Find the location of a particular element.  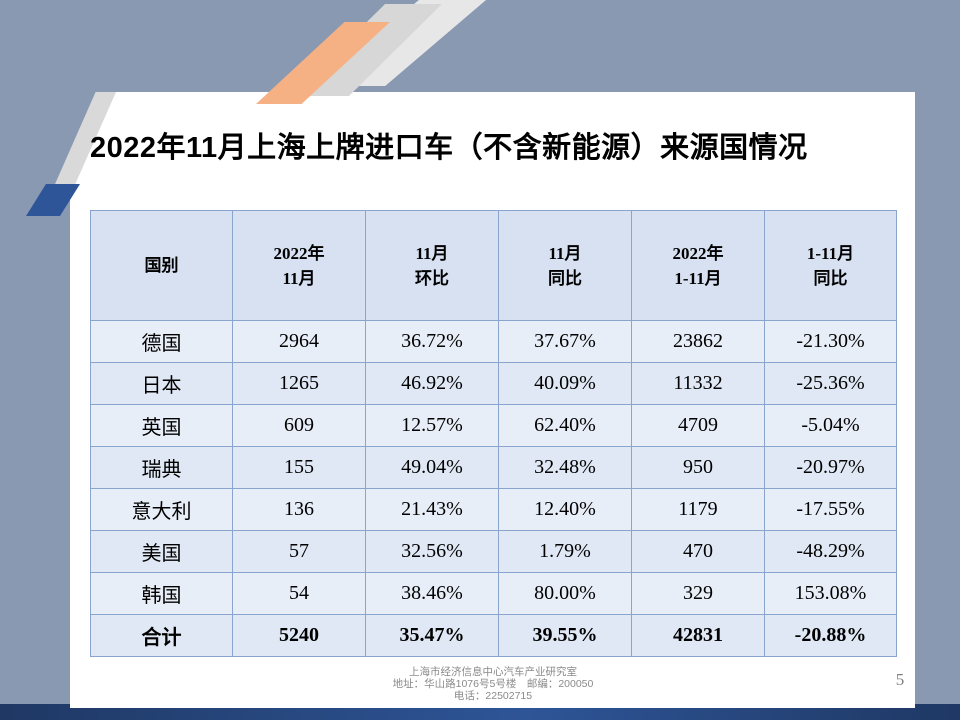

bottom-bar is located at coordinates (480, 712).